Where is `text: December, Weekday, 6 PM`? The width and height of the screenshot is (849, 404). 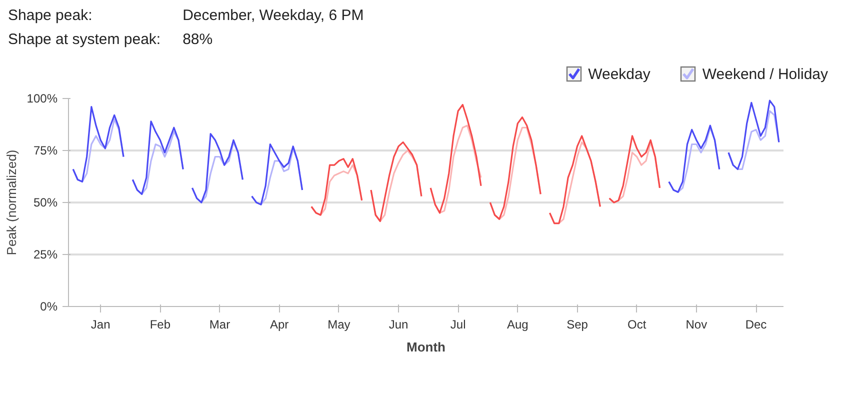 text: December, Weekday, 6 PM is located at coordinates (273, 16).